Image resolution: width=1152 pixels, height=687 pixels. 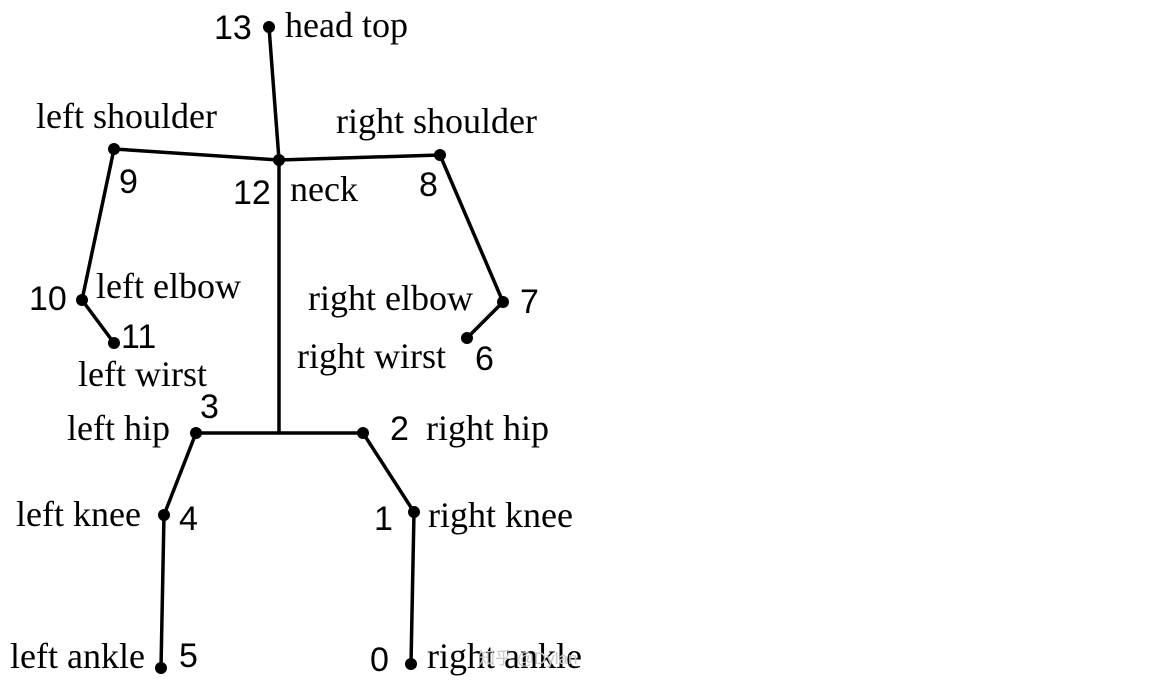 I want to click on joint-number-12: 12, so click(x=252, y=193).